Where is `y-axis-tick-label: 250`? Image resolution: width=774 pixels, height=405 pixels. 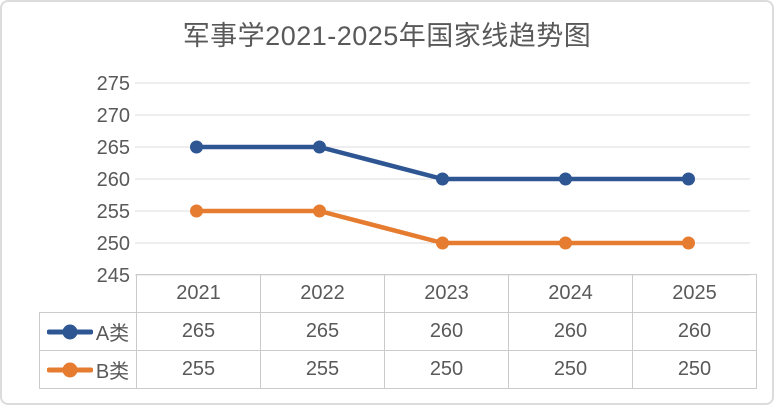 y-axis-tick-label: 250 is located at coordinates (113, 244).